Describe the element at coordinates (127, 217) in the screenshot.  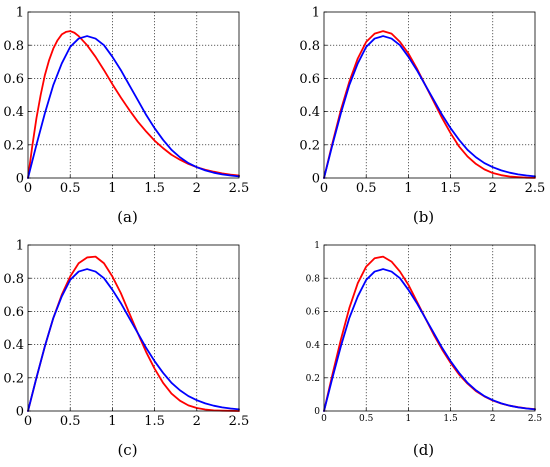
I see `subplot-caption: (a)` at that location.